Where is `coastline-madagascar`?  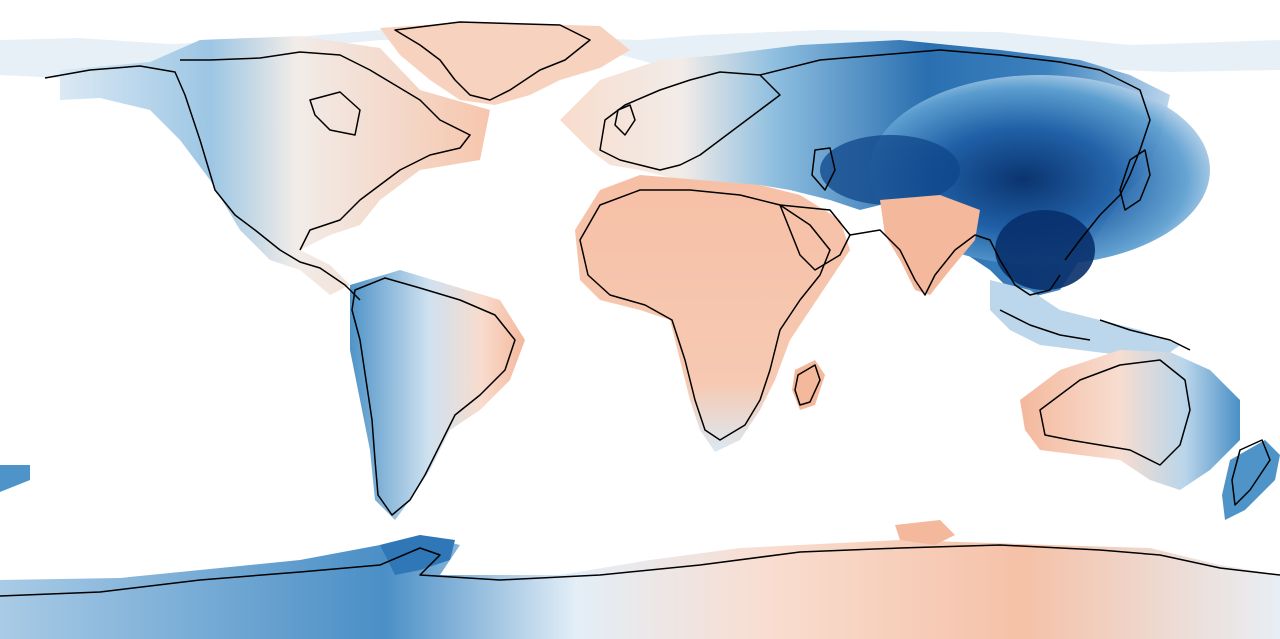
coastline-madagascar is located at coordinates (807, 385).